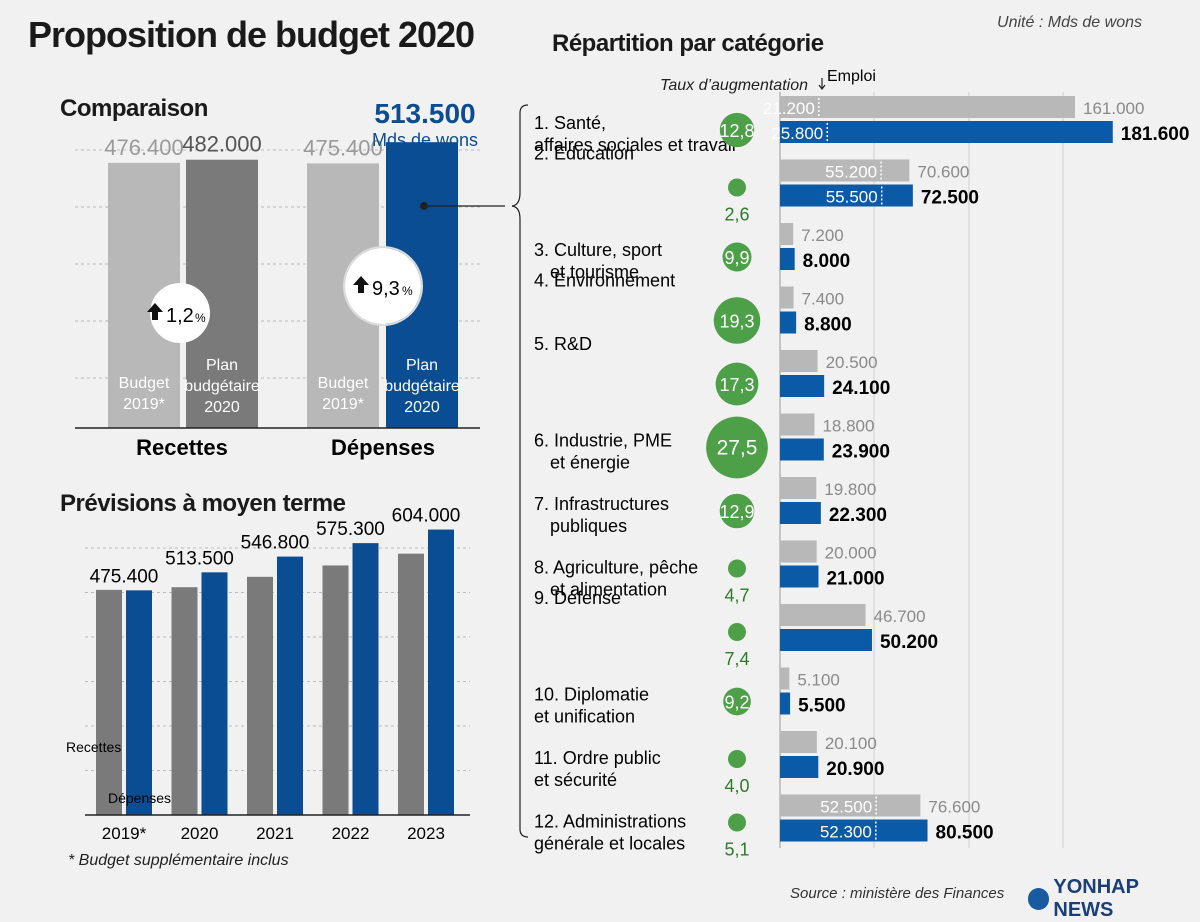  What do you see at coordinates (688, 43) in the screenshot?
I see `categories-heading: Répartition par catégorie` at bounding box center [688, 43].